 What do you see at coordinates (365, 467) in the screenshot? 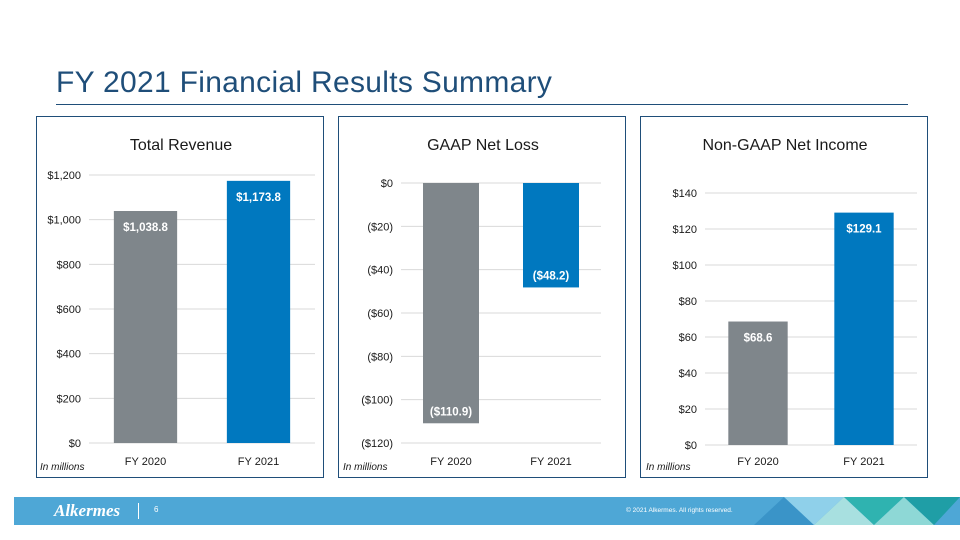
I see `units-note-gaap: In millions` at bounding box center [365, 467].